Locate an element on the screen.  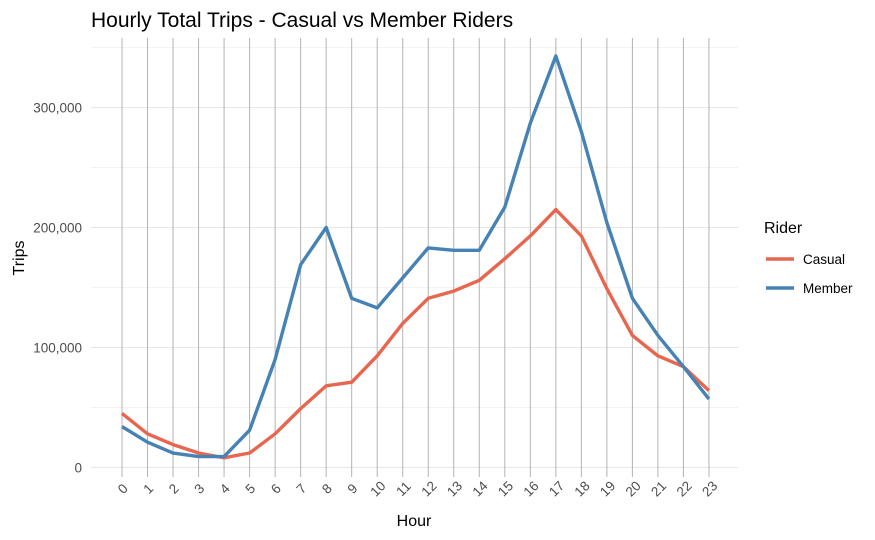
x-tick-label: 0 is located at coordinates (123, 489).